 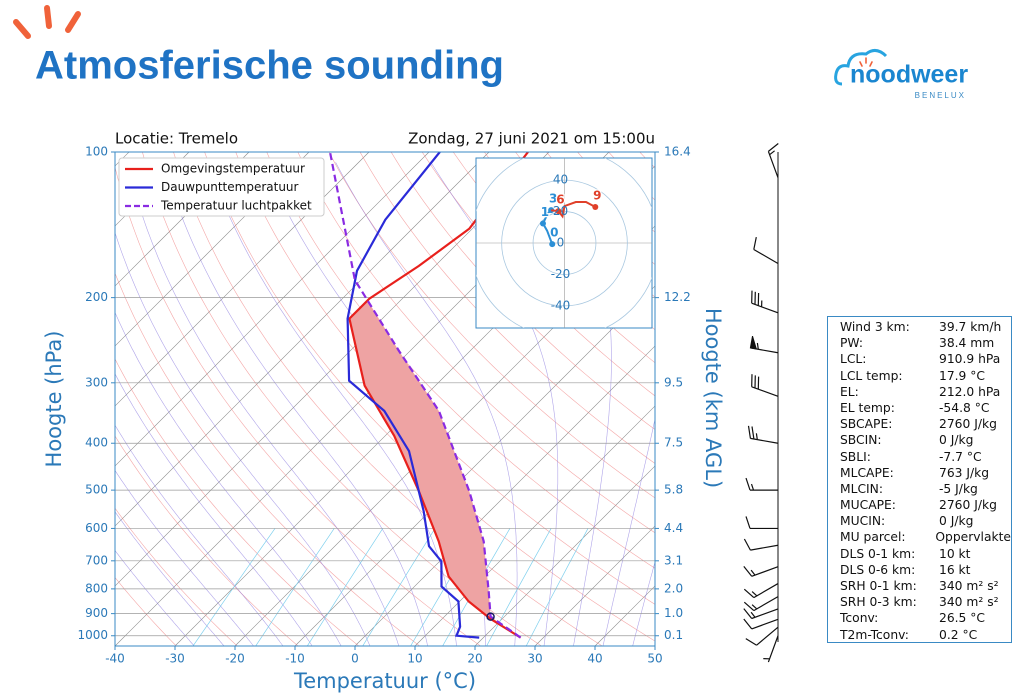 I want to click on y-axis-label: Hoogte (hPa), so click(x=54, y=399).